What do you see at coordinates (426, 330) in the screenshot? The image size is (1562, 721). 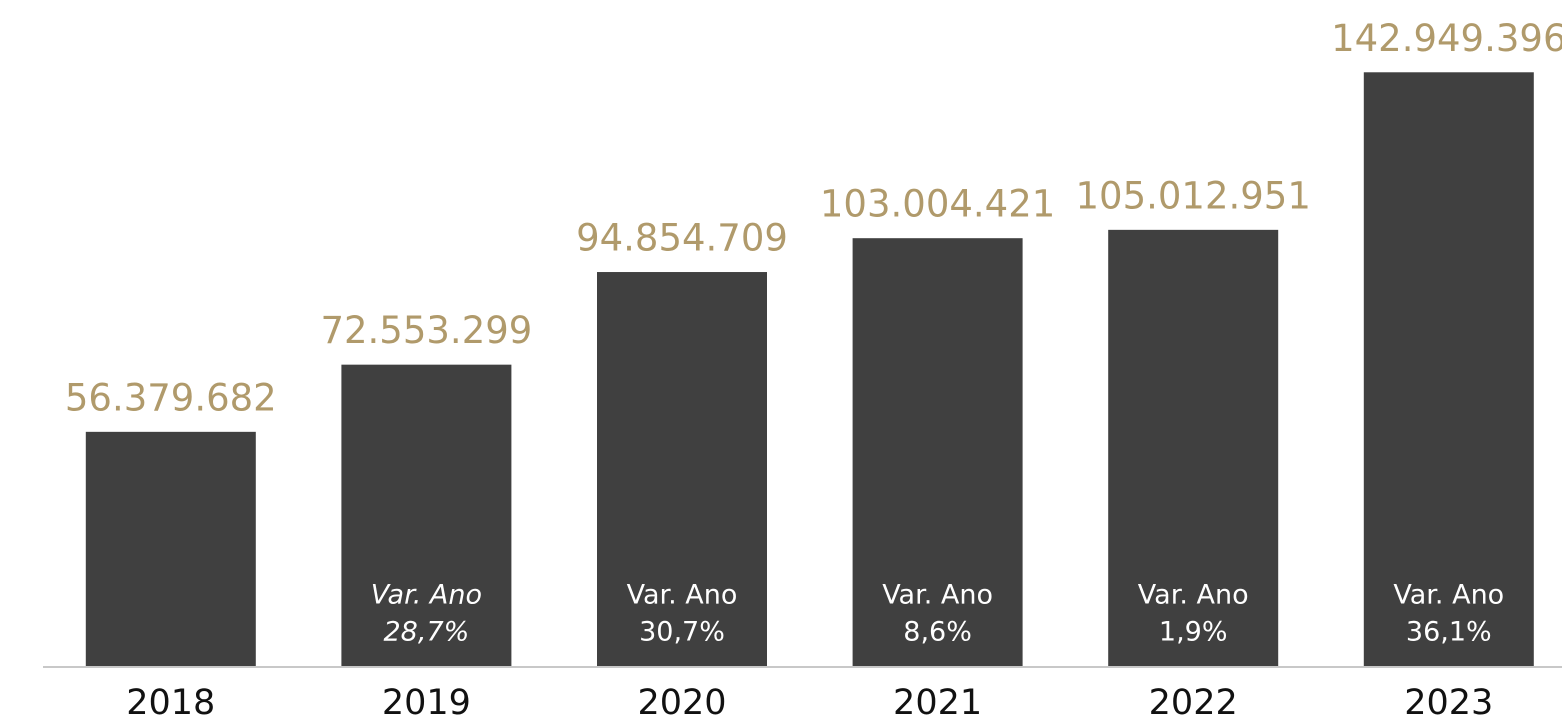 I see `value-label: 72.553.299` at bounding box center [426, 330].